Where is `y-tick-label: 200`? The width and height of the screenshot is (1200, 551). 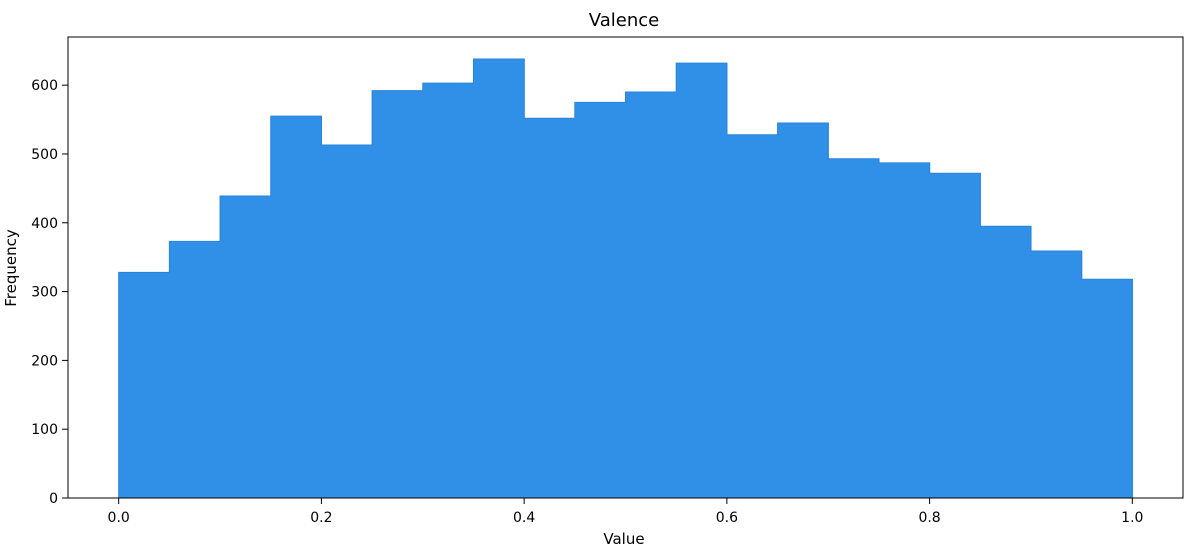
y-tick-label: 200 is located at coordinates (44, 361).